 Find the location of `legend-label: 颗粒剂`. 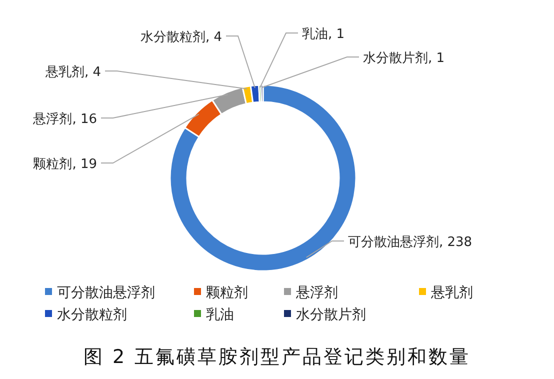

legend-label: 颗粒剂 is located at coordinates (227, 293).